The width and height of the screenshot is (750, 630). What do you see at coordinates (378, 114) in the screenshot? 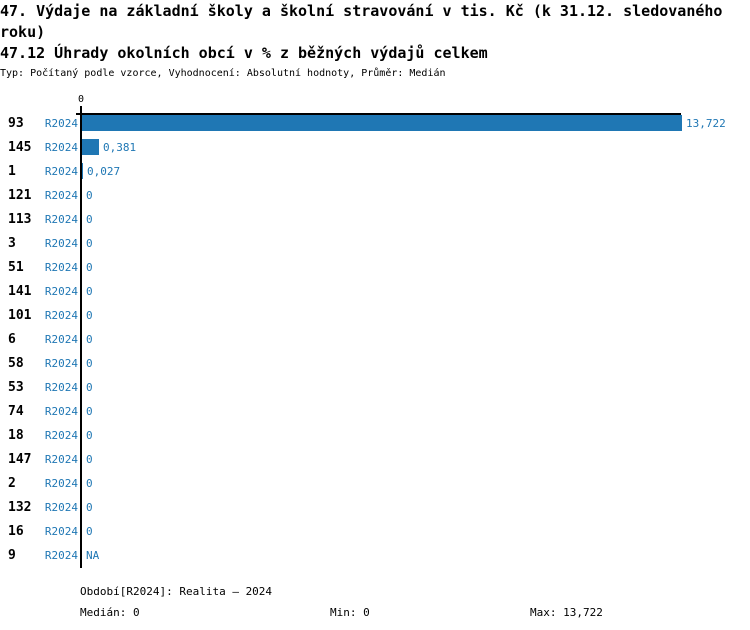
I see `axis-top-line` at bounding box center [378, 114].